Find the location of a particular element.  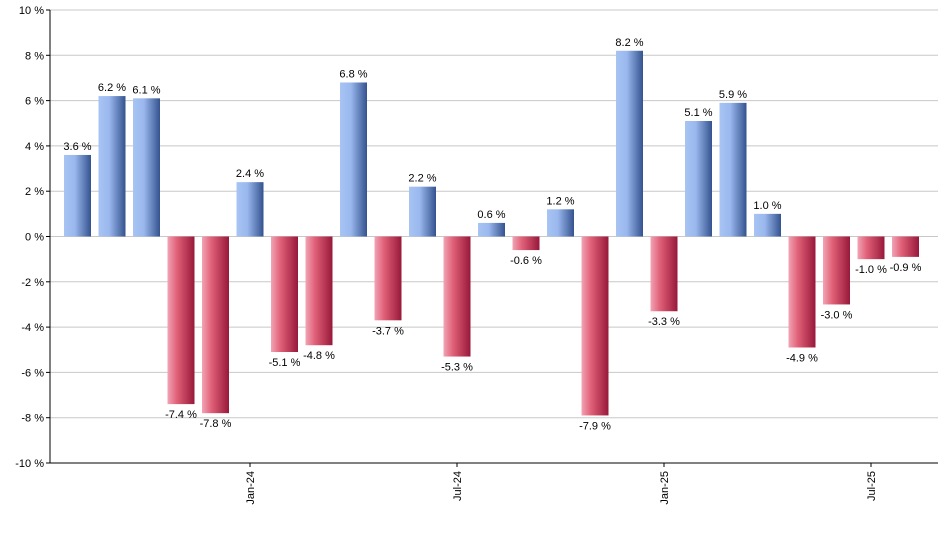

y-tick-label: -8 % is located at coordinates (32, 419).